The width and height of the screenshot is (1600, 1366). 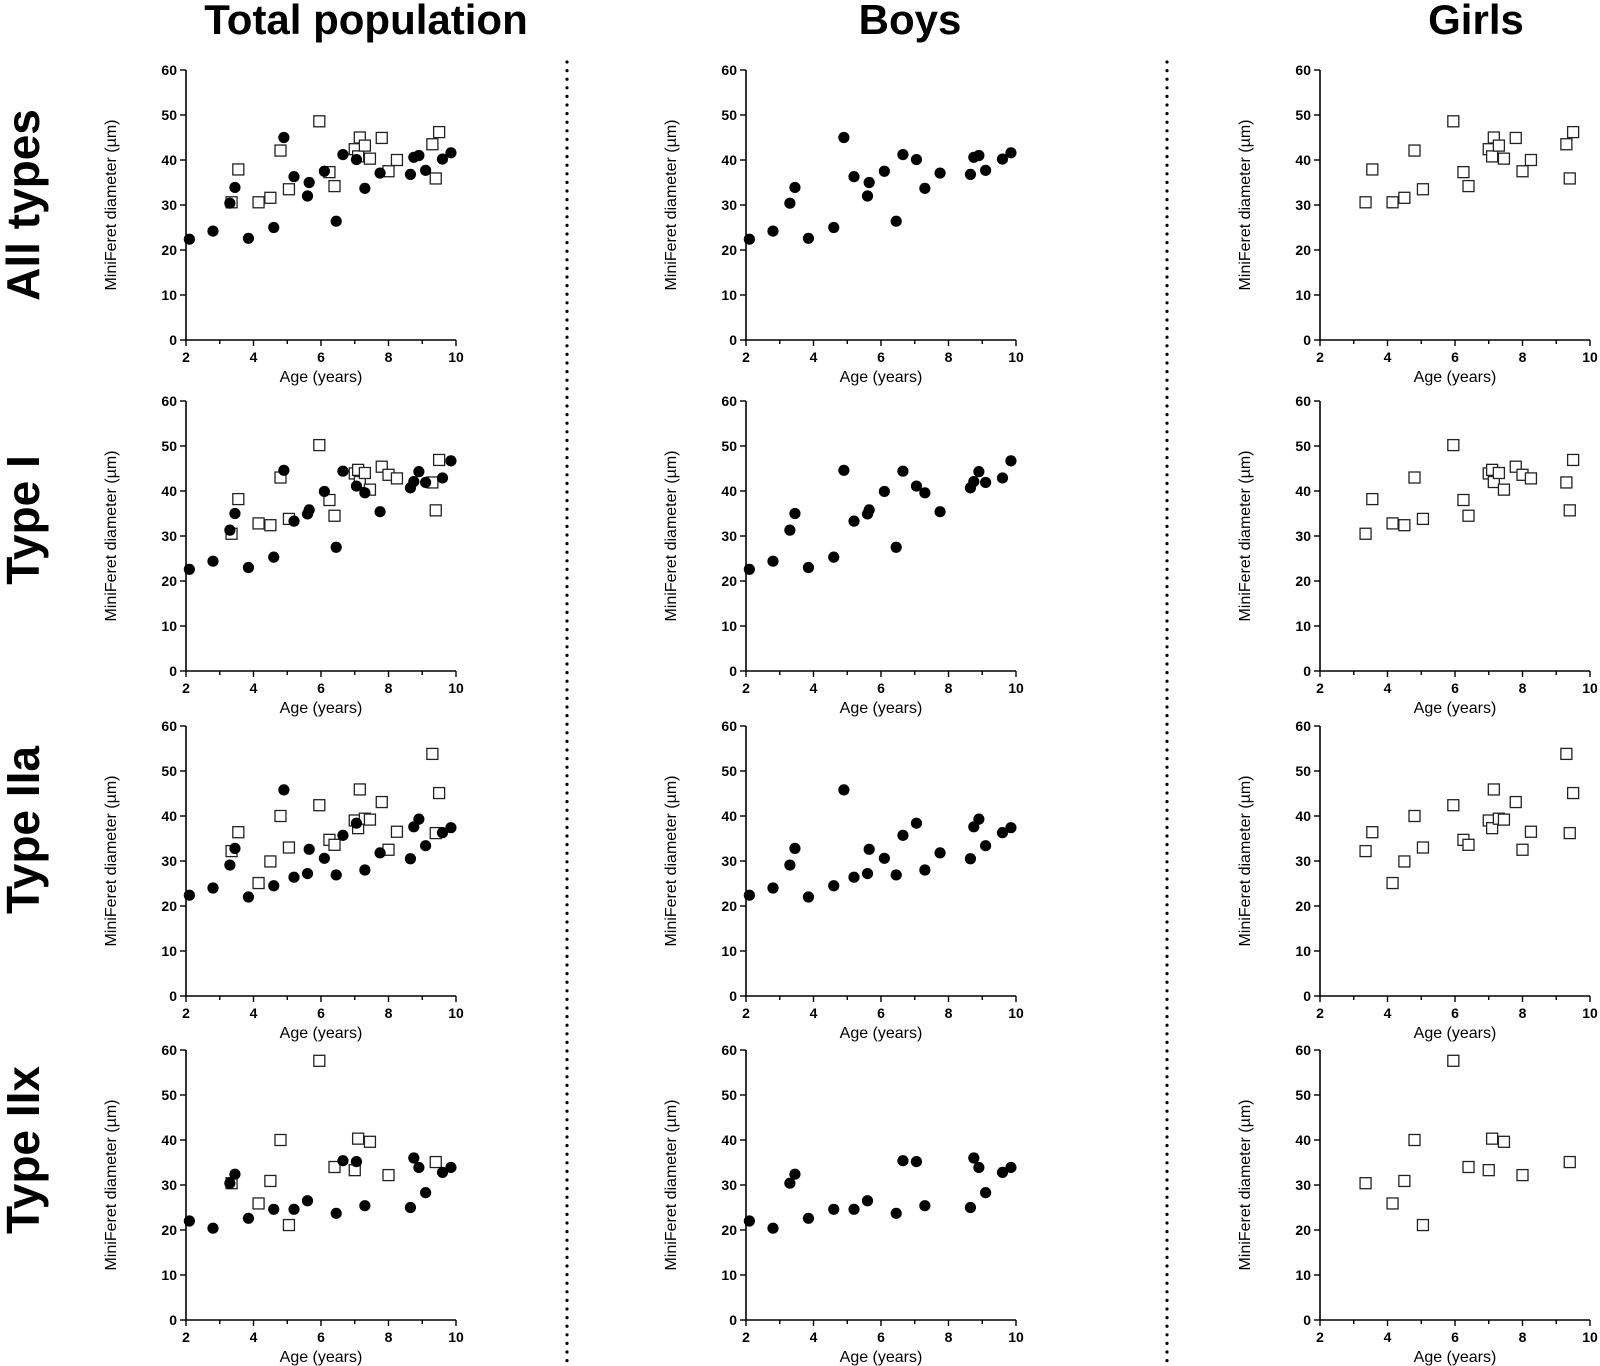 I want to click on y-tick-label: 30, so click(x=1303, y=205).